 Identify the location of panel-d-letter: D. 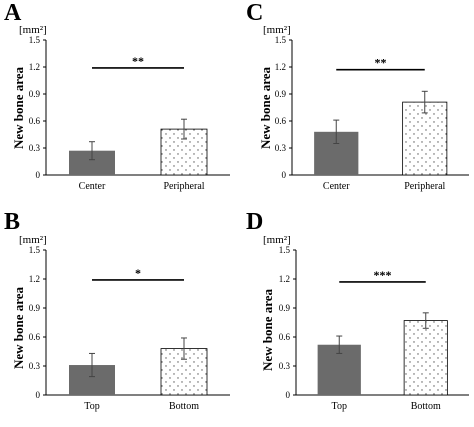
(254, 222).